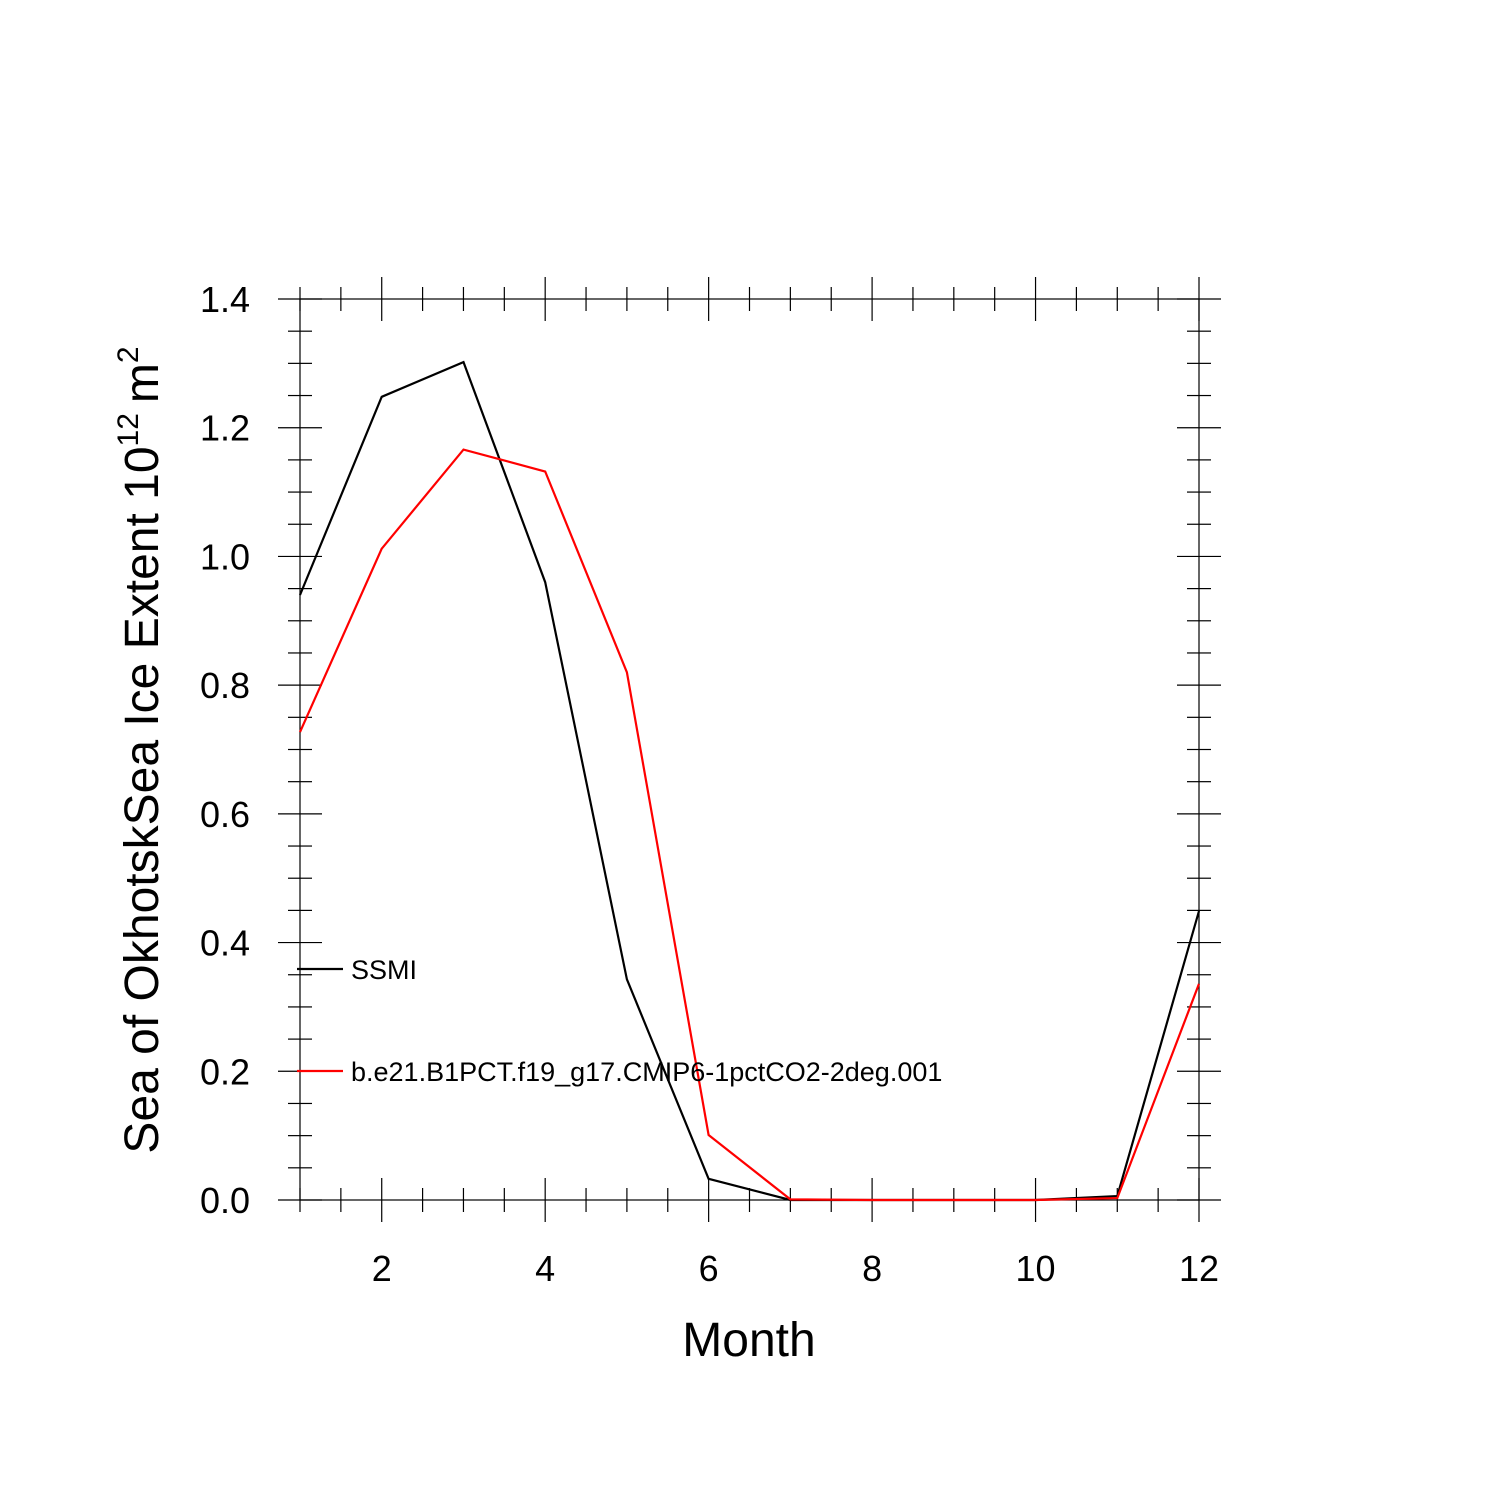 The height and width of the screenshot is (1500, 1500). I want to click on x-tick-label: 8, so click(872, 1268).